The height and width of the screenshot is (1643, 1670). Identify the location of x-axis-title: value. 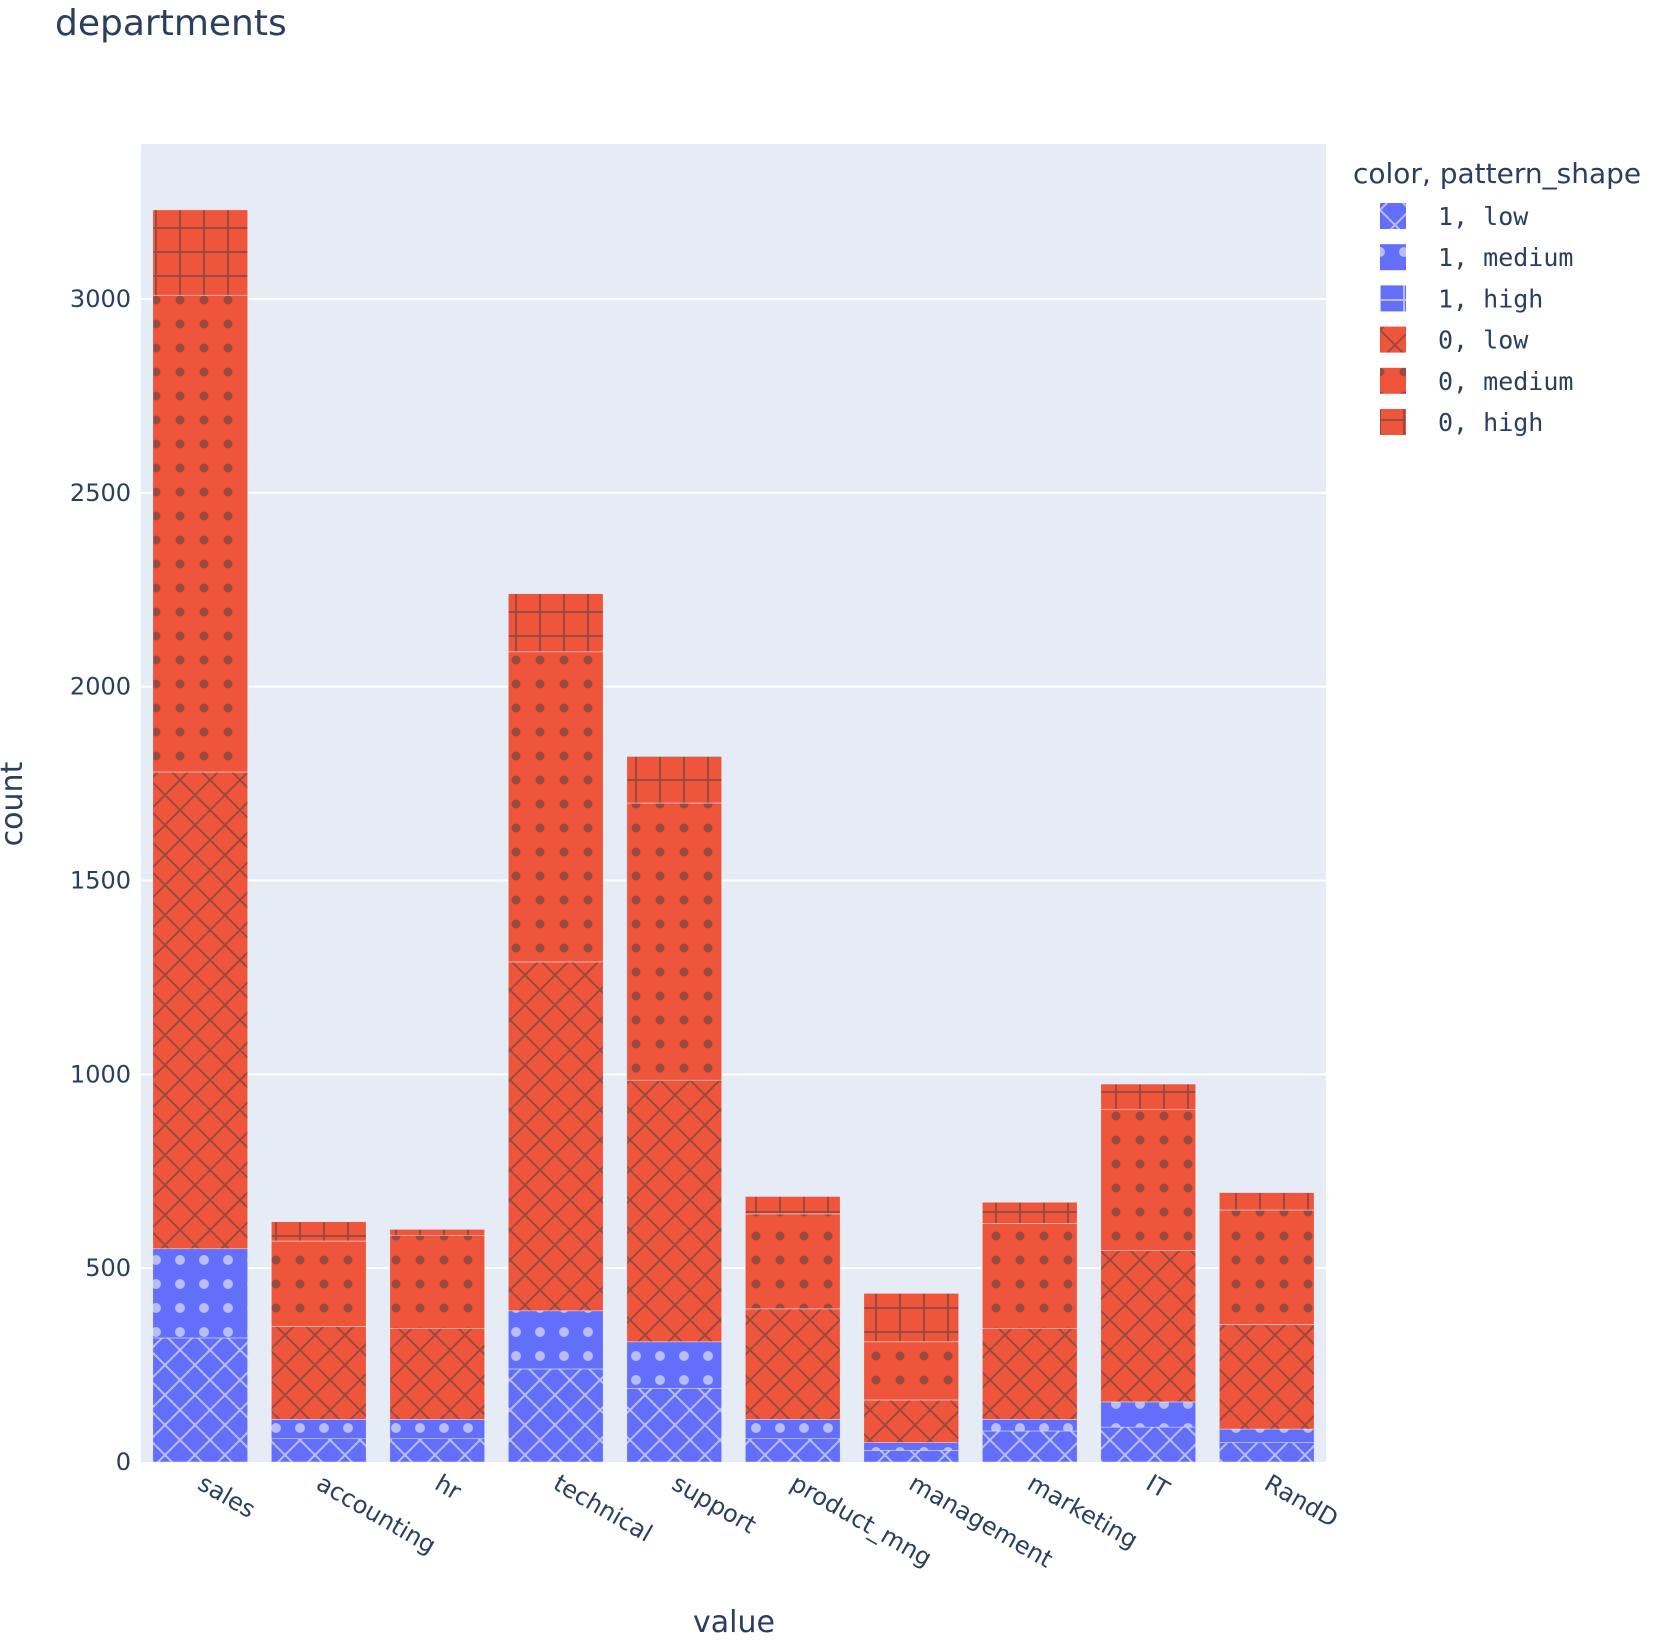
(734, 1622).